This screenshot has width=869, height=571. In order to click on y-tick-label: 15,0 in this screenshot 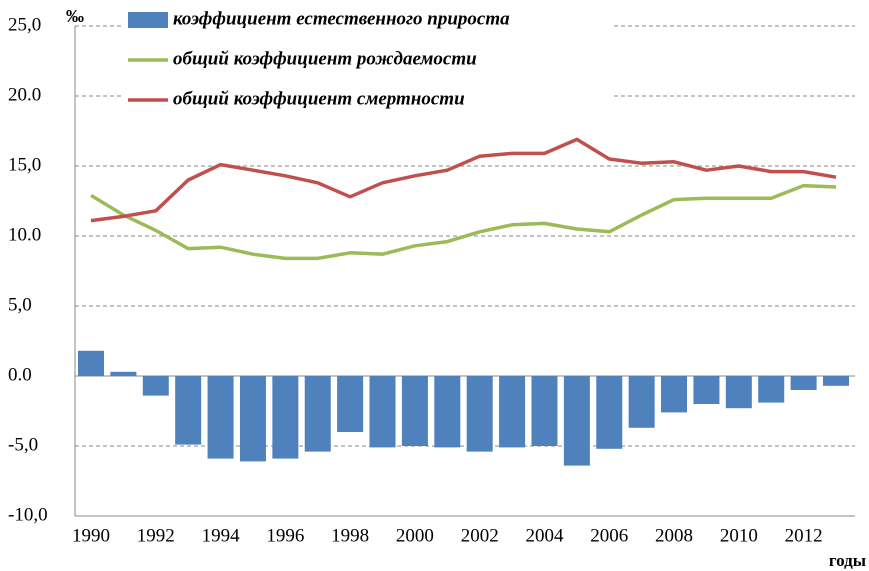, I will do `click(24, 164)`.